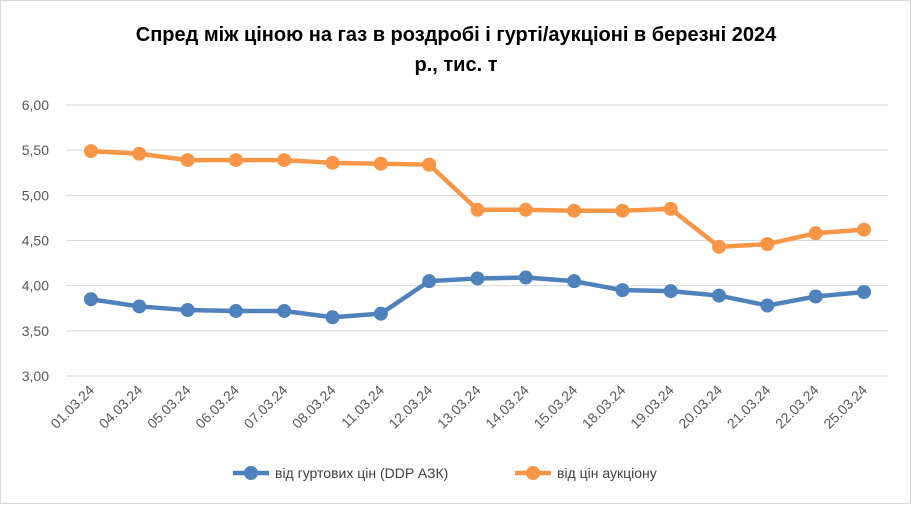  I want to click on x-tick-label: 15.03.24, so click(555, 407).